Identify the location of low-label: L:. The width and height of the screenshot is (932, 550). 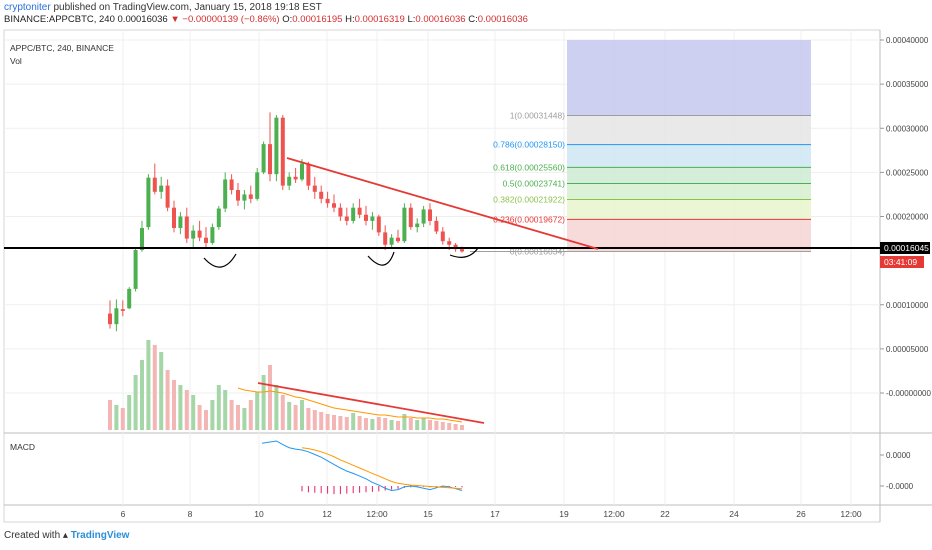
(411, 19).